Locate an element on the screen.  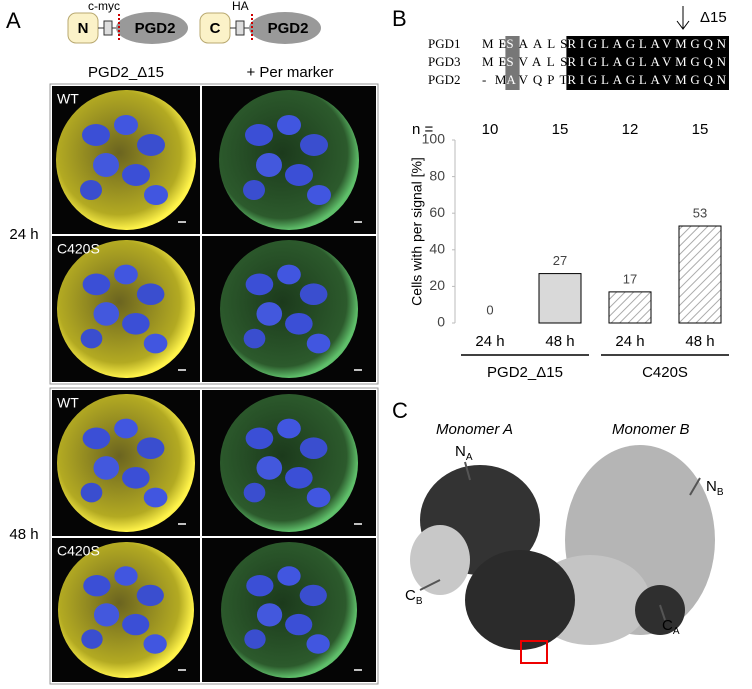
n-value: 12 is located at coordinates (630, 129).